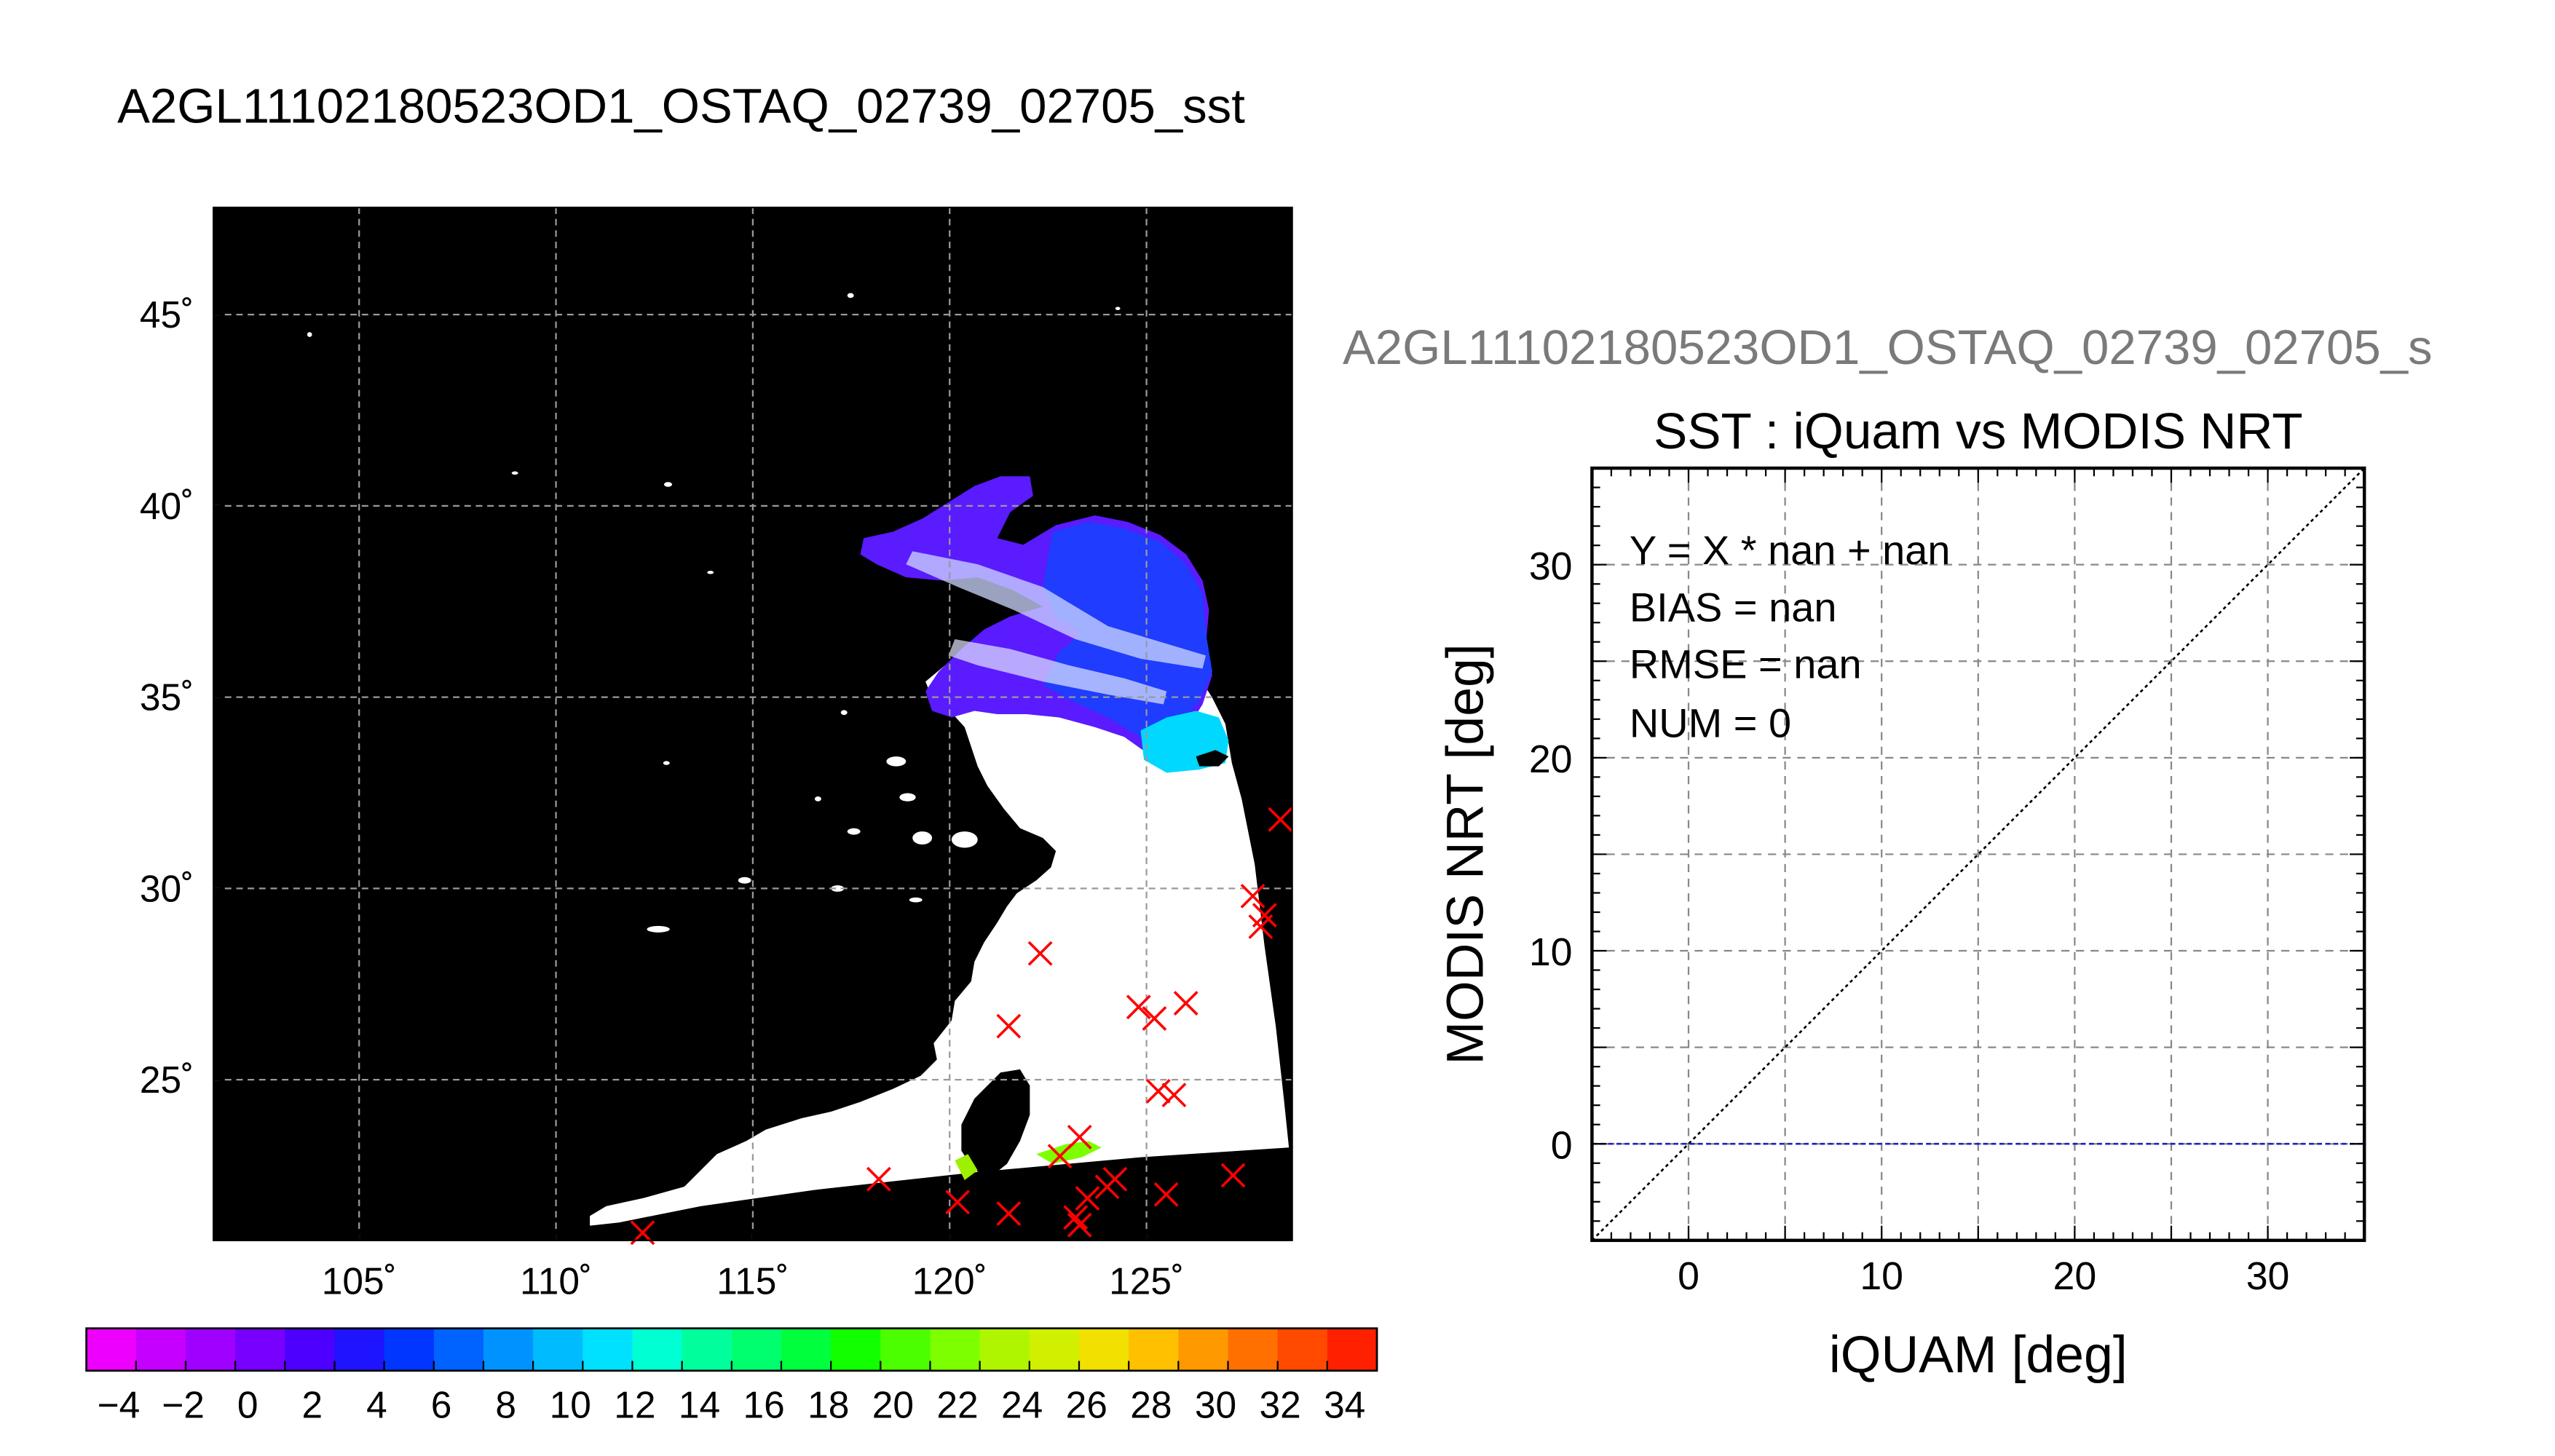  What do you see at coordinates (1978, 431) in the screenshot?
I see `scatter-title: SST : iQuam vs MODIS NRT` at bounding box center [1978, 431].